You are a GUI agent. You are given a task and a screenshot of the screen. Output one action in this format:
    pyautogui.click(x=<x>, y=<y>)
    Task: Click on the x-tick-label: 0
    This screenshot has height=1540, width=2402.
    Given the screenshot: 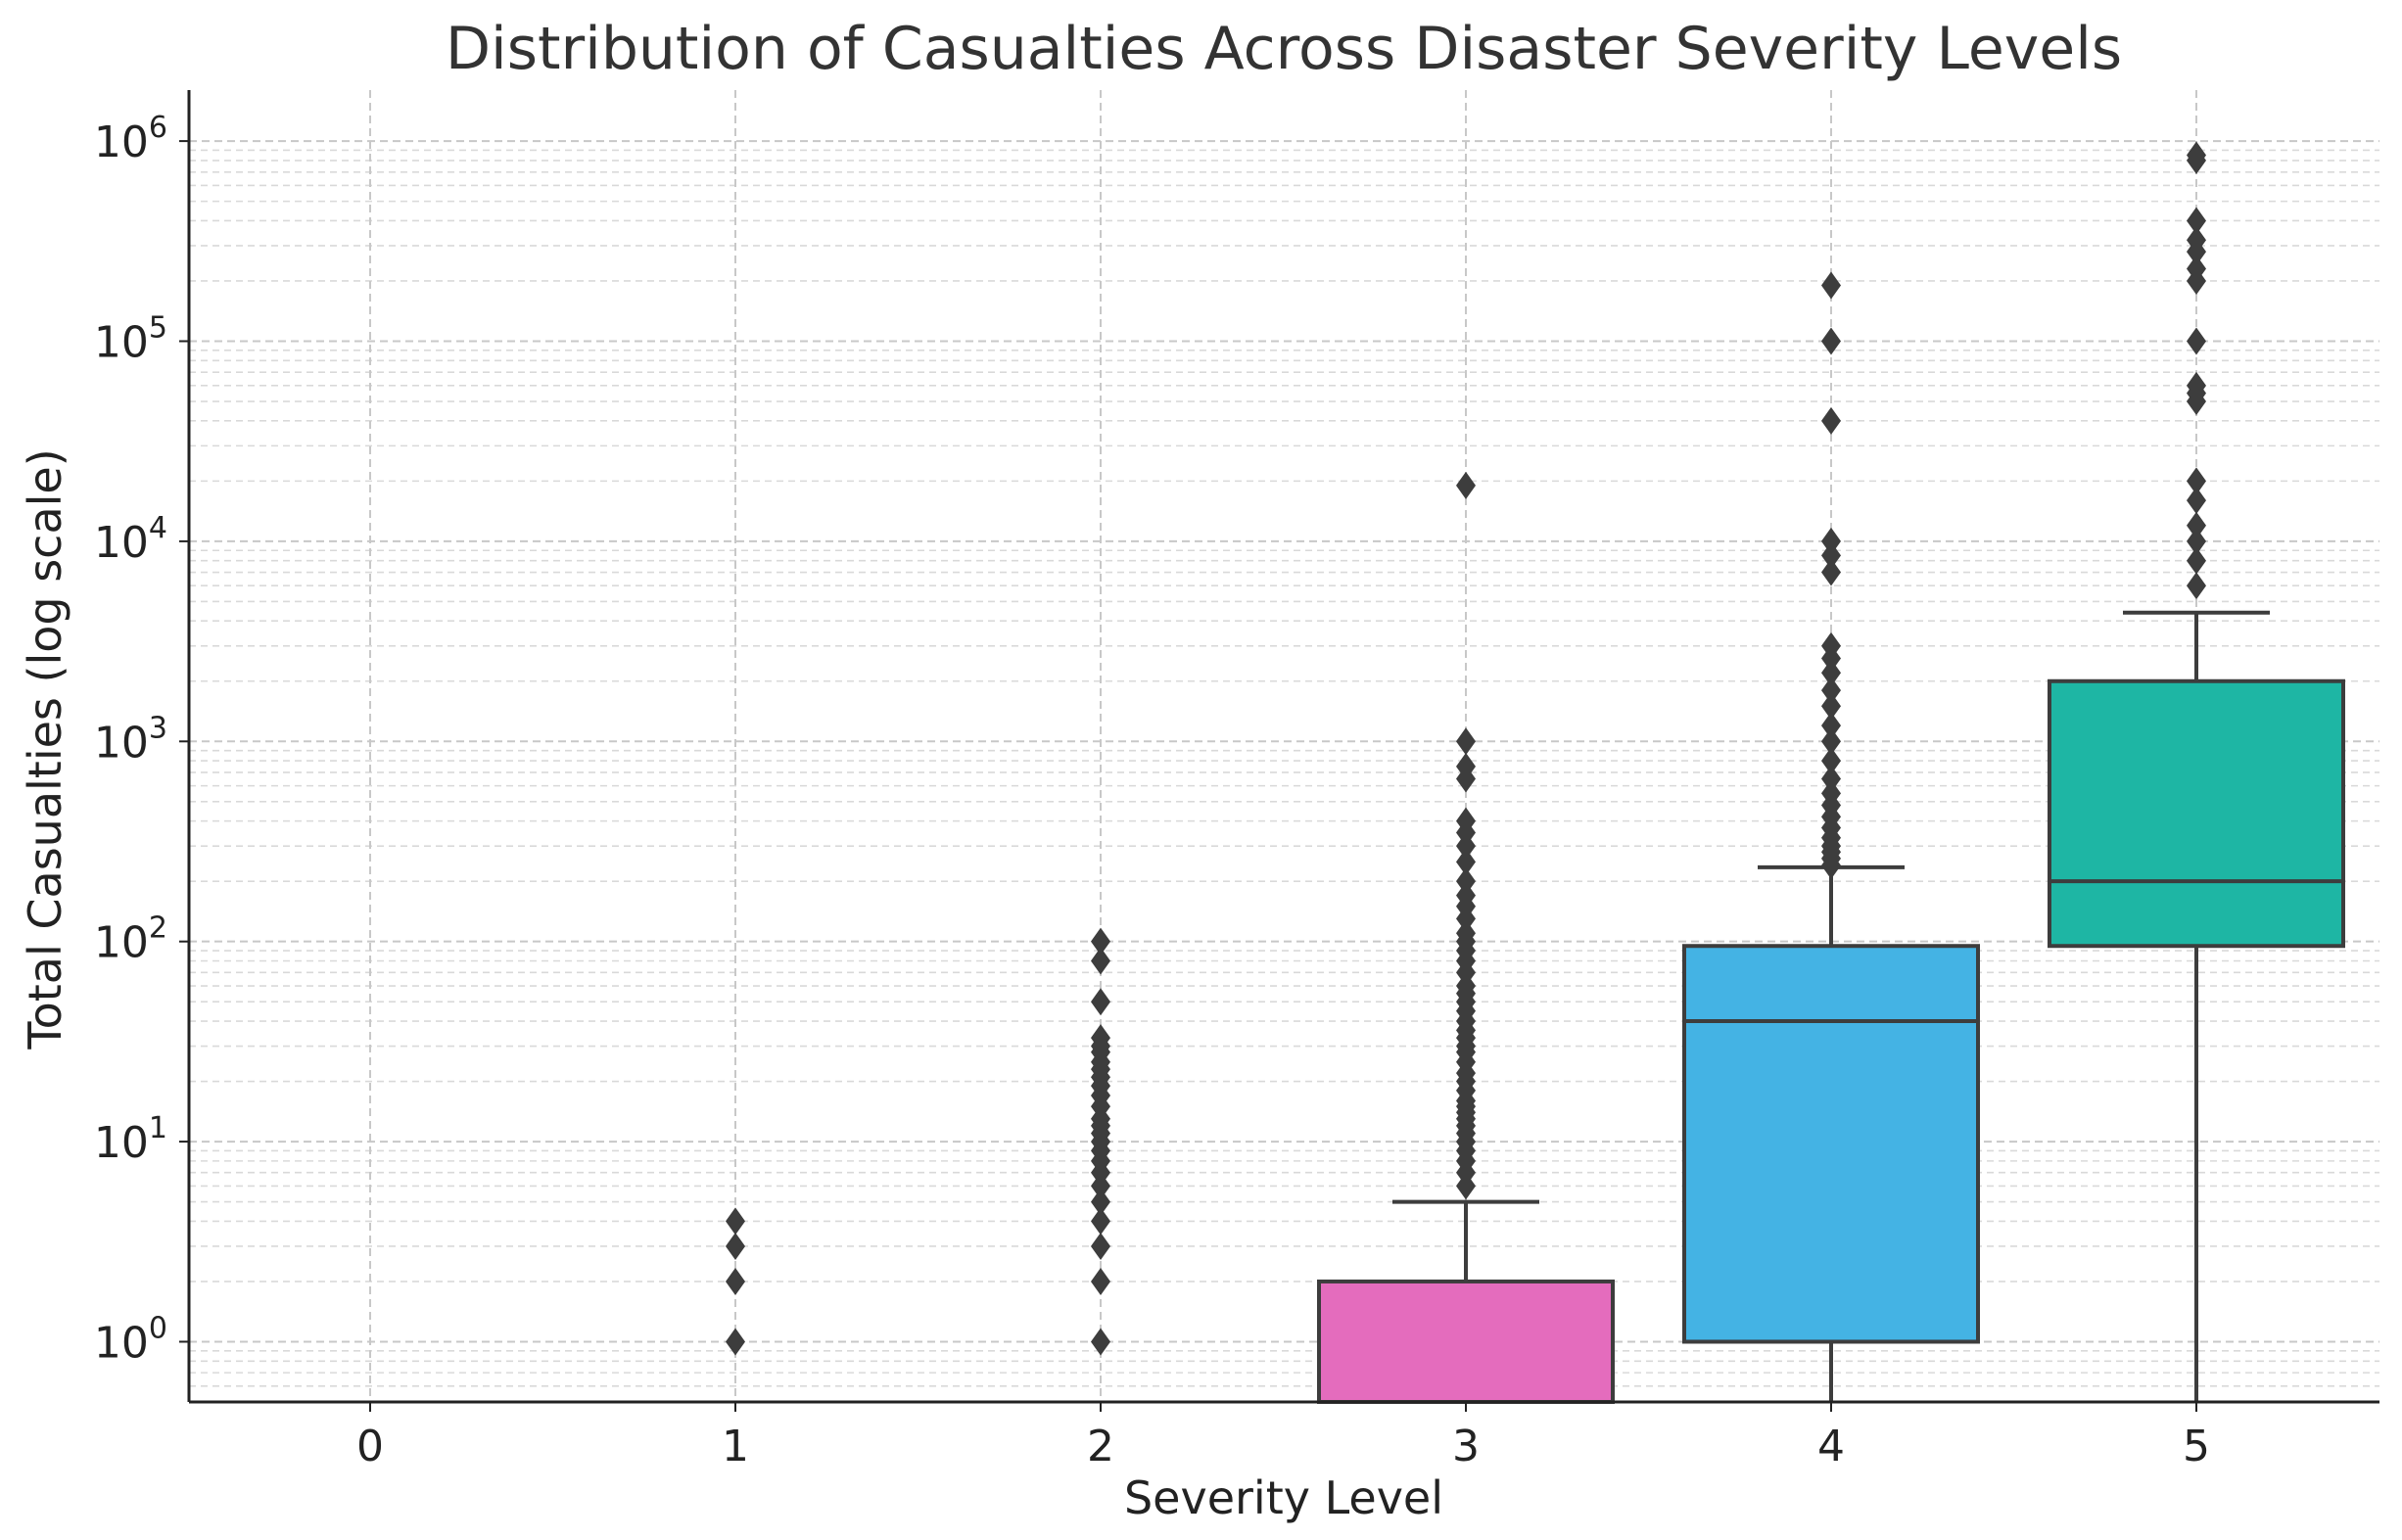 What is the action you would take?
    pyautogui.click(x=370, y=1446)
    